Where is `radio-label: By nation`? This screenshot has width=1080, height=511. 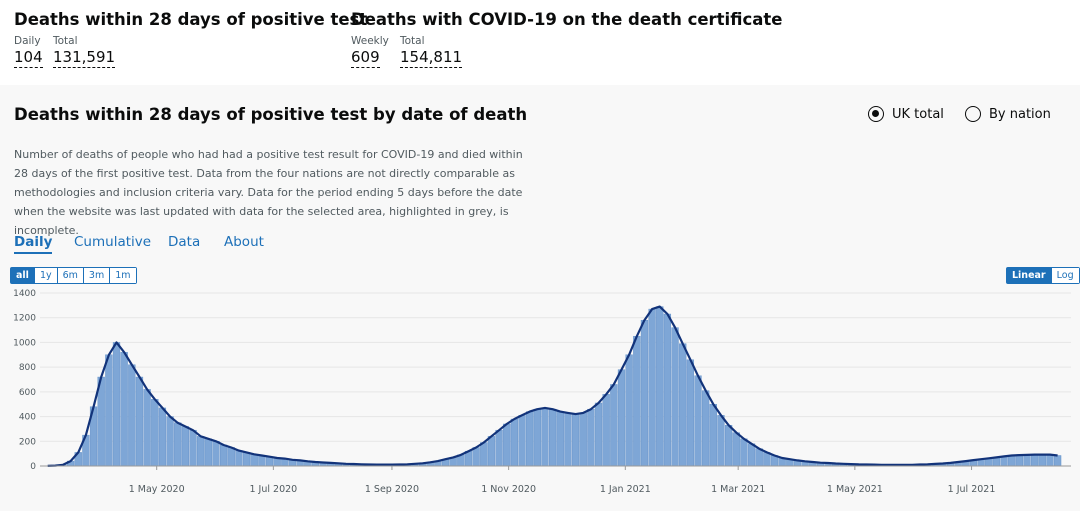 radio-label: By nation is located at coordinates (1020, 114).